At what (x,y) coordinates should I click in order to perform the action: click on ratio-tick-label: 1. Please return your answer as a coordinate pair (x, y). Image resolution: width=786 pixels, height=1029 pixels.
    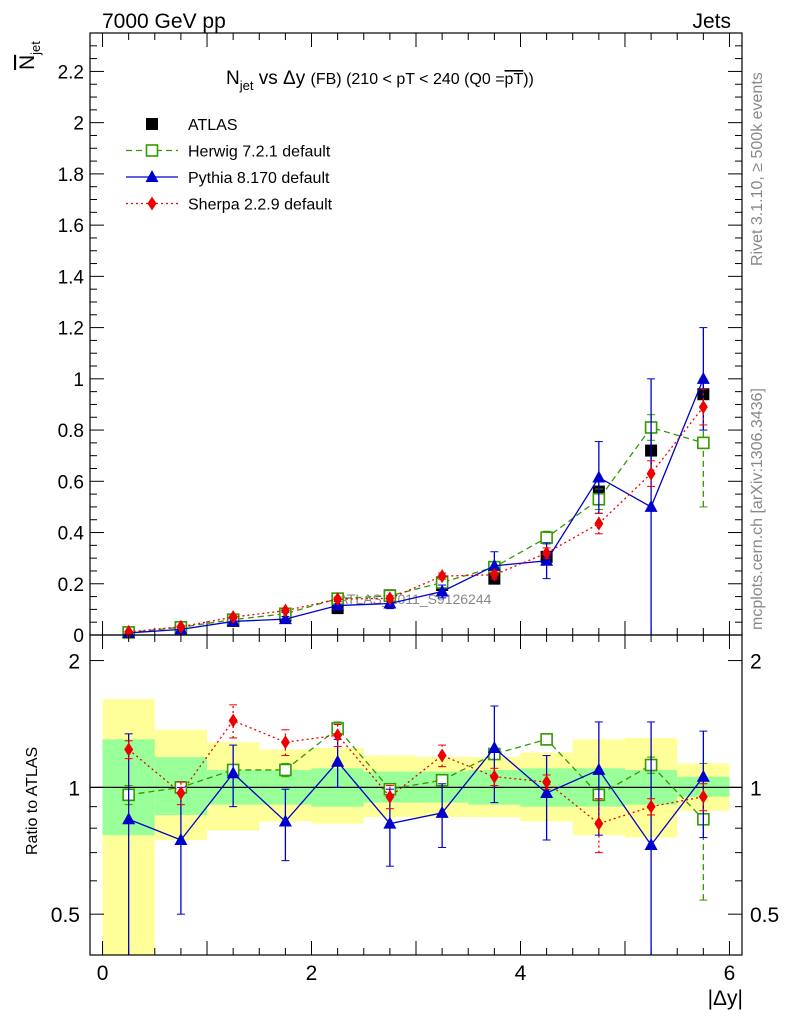
    Looking at the image, I should click on (74, 788).